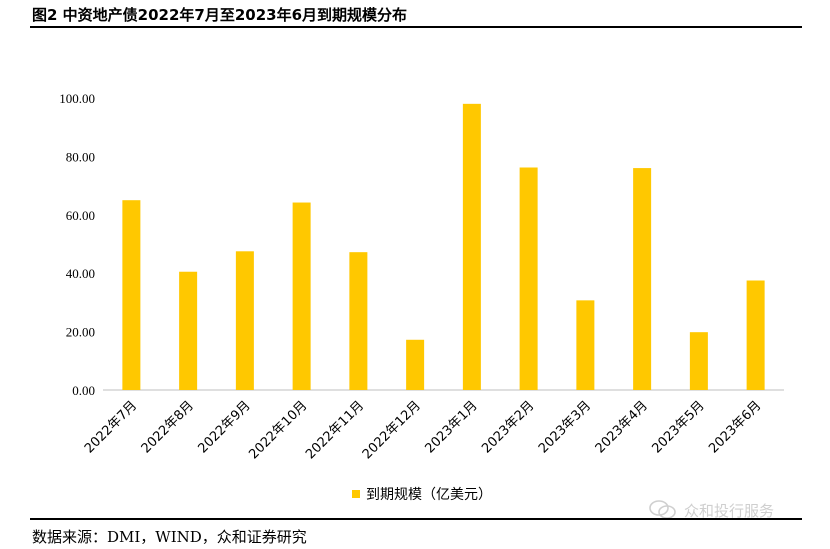 The width and height of the screenshot is (830, 549). I want to click on title-rule, so click(416, 27).